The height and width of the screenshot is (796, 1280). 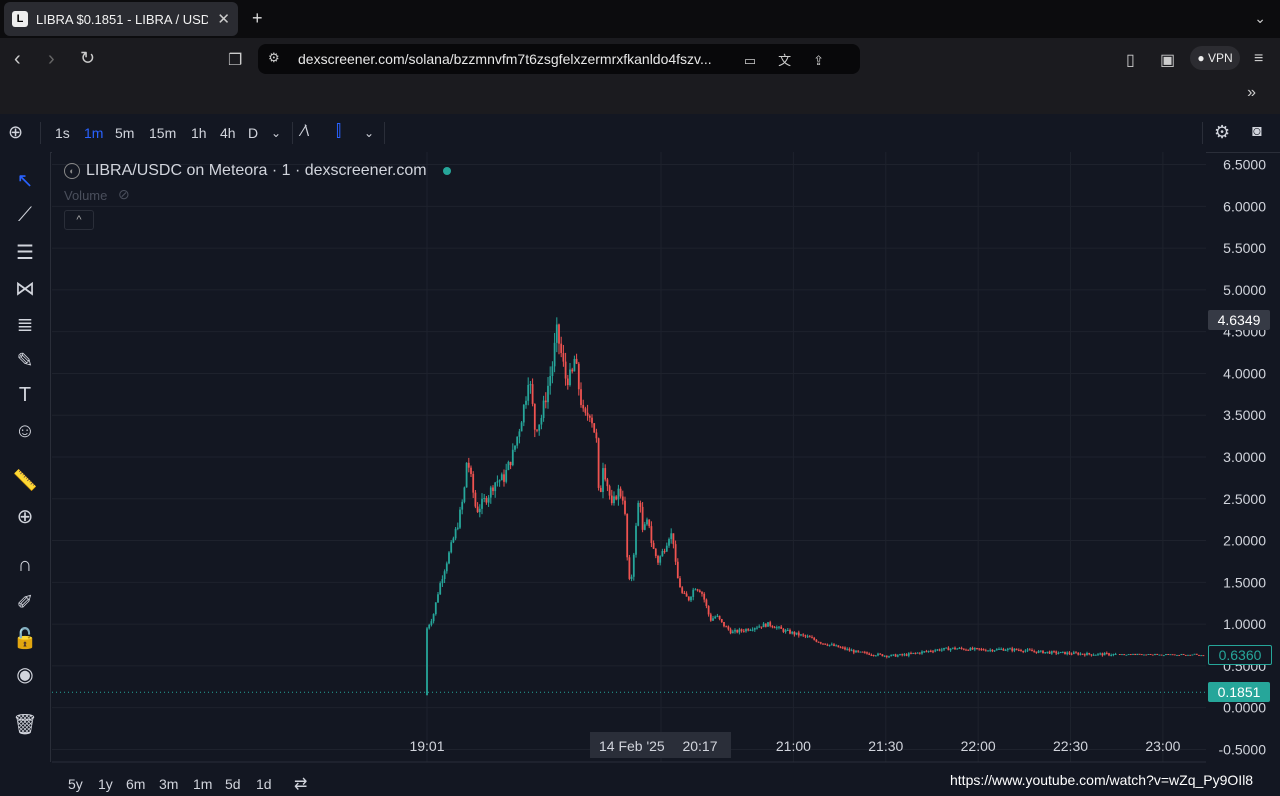 What do you see at coordinates (25, 639) in the screenshot?
I see `unlock-icon: 🔓` at bounding box center [25, 639].